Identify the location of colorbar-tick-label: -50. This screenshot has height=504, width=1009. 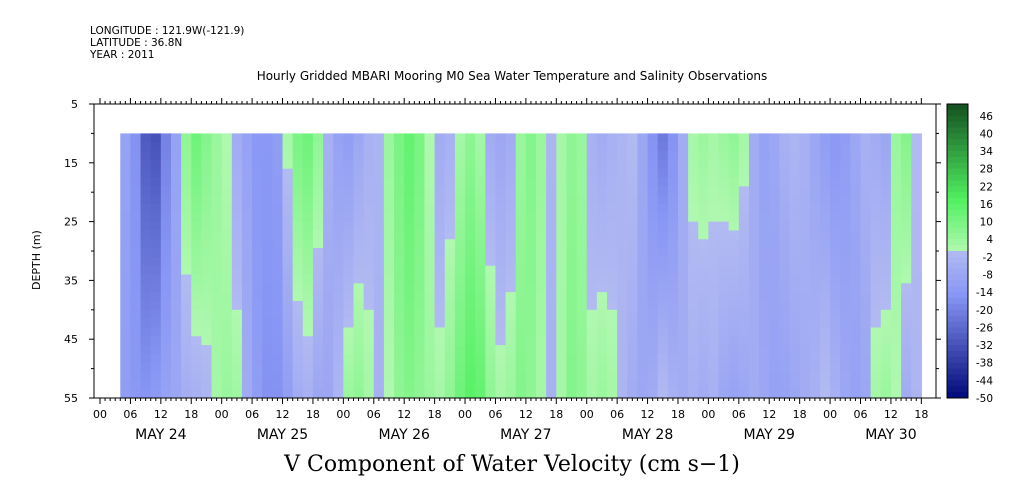
(984, 399).